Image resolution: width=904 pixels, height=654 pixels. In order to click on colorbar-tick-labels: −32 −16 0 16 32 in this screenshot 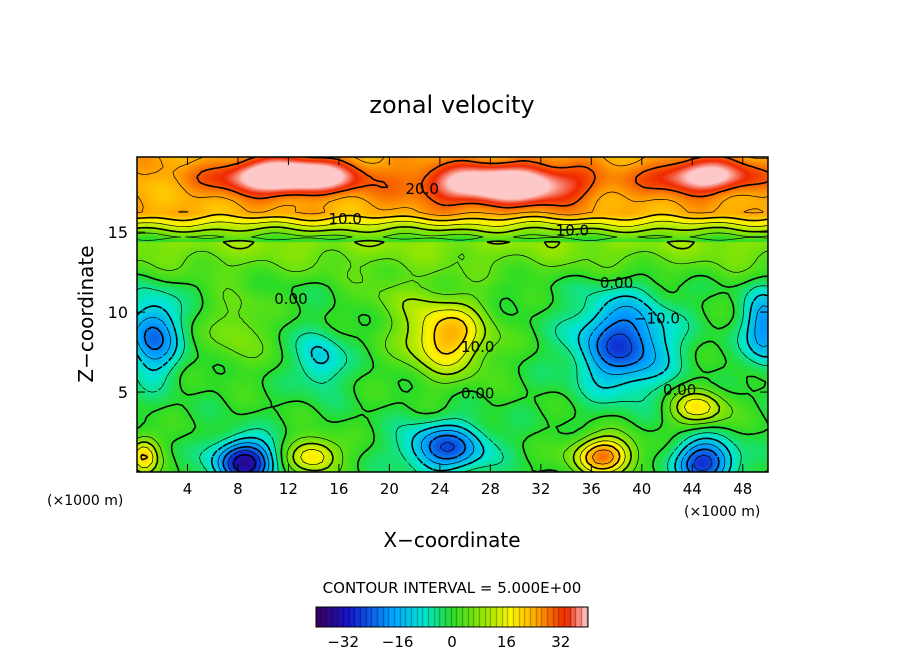, I will do `click(448, 642)`.